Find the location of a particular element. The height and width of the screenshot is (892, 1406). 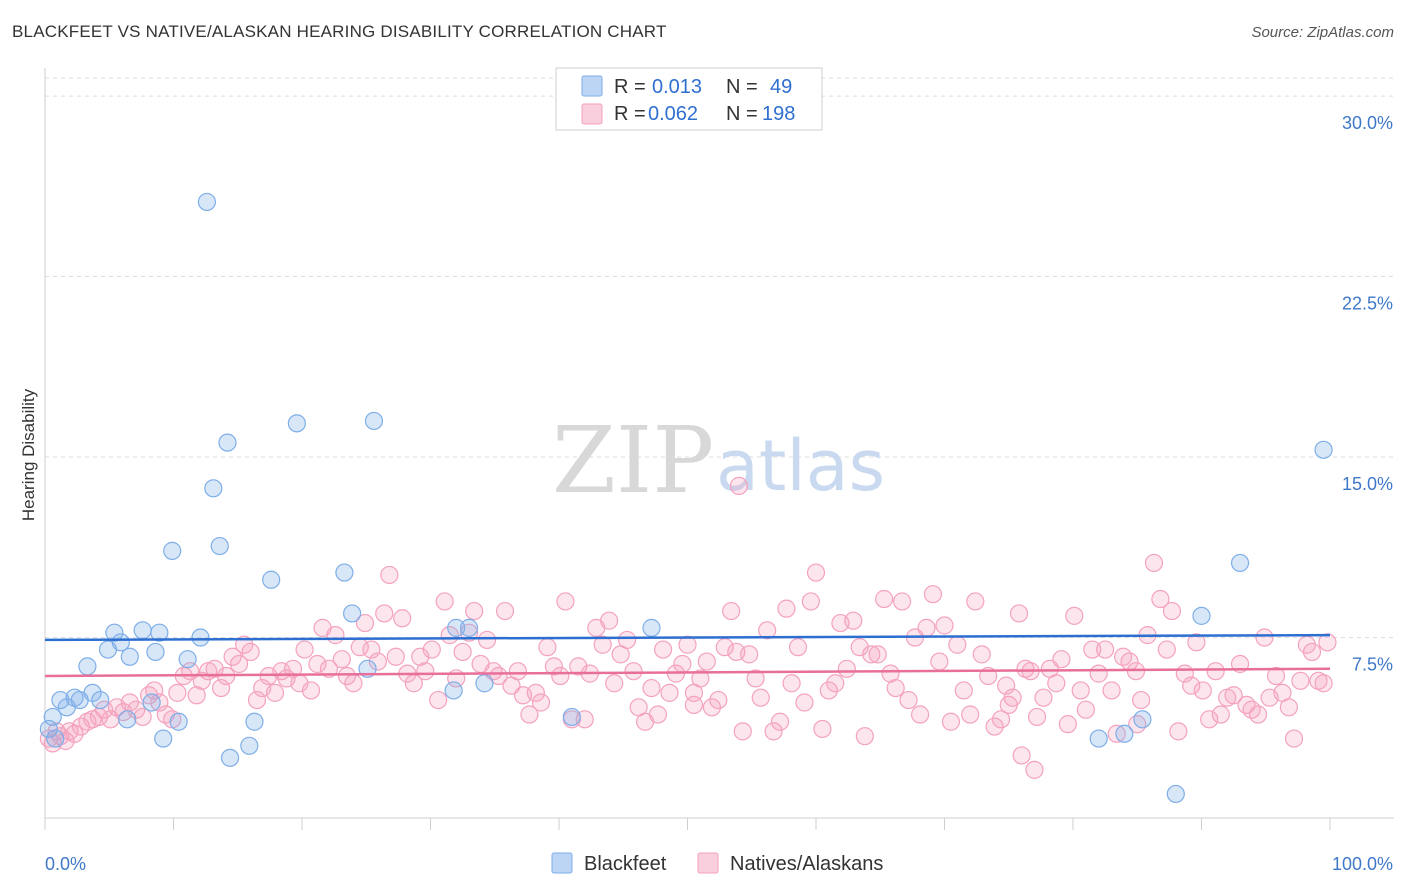

blackfeet-trend-line is located at coordinates (687, 637).